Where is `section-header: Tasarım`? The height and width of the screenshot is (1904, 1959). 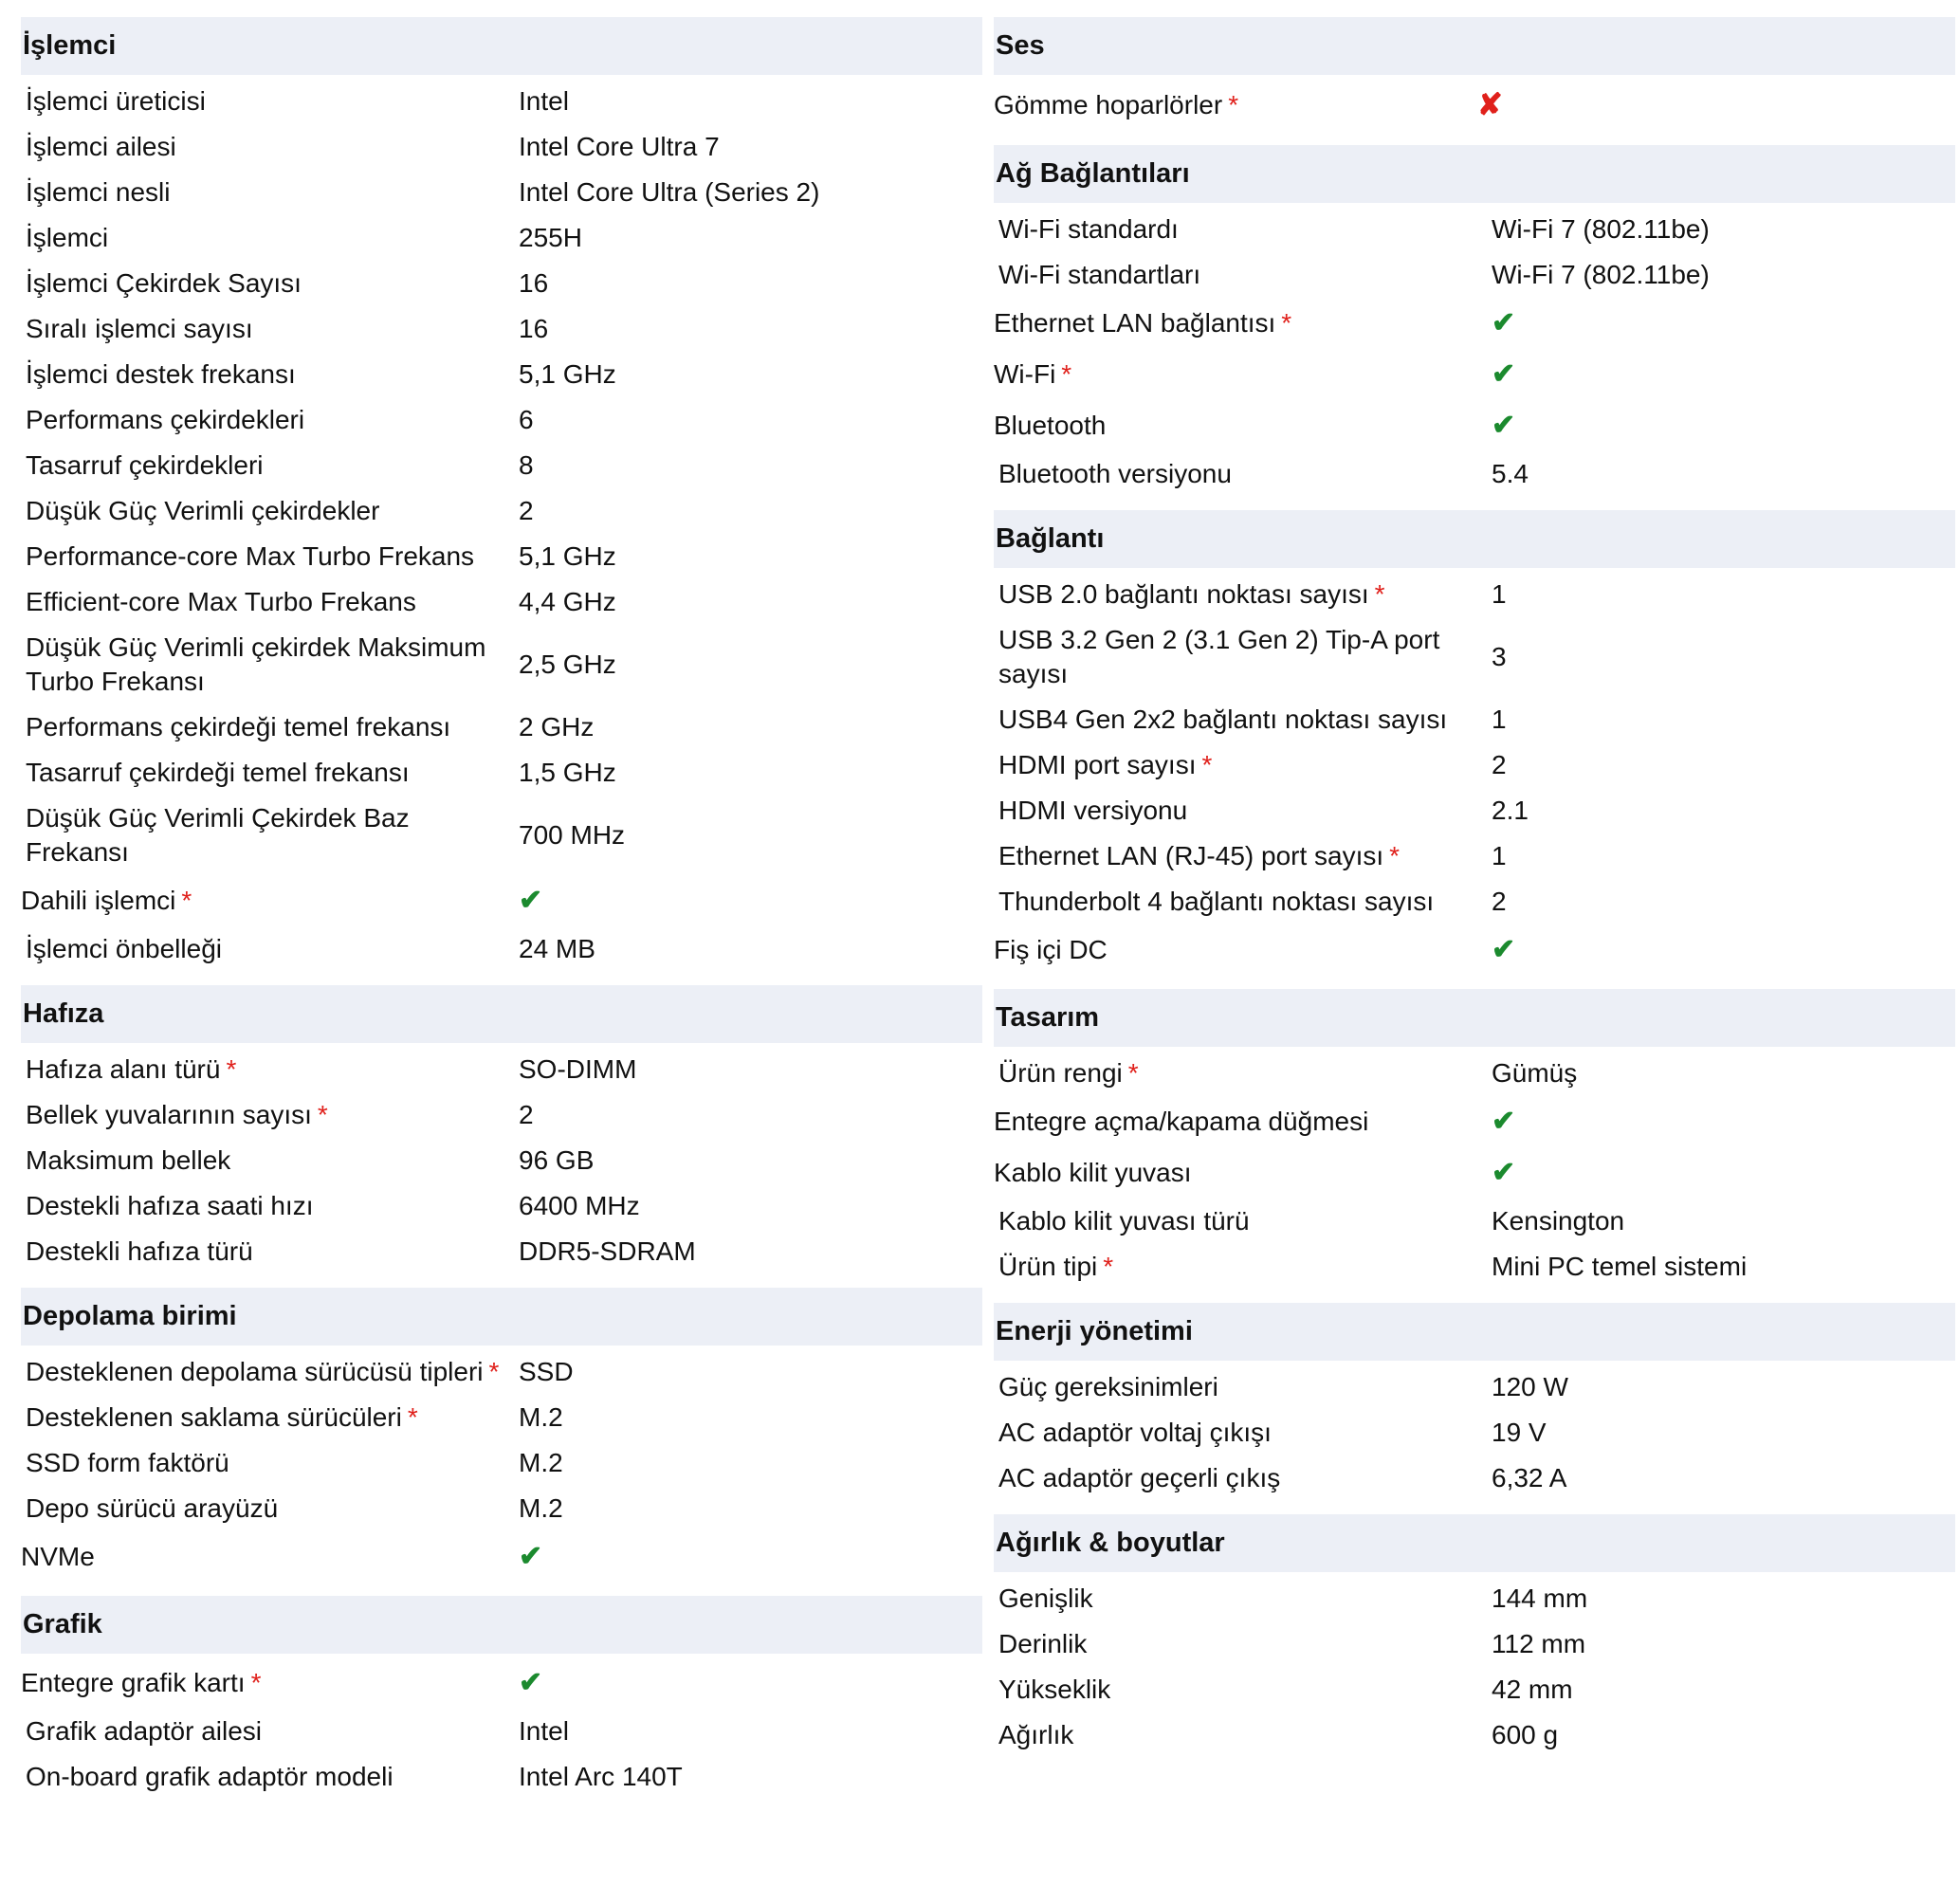
section-header: Tasarım is located at coordinates (1475, 1018).